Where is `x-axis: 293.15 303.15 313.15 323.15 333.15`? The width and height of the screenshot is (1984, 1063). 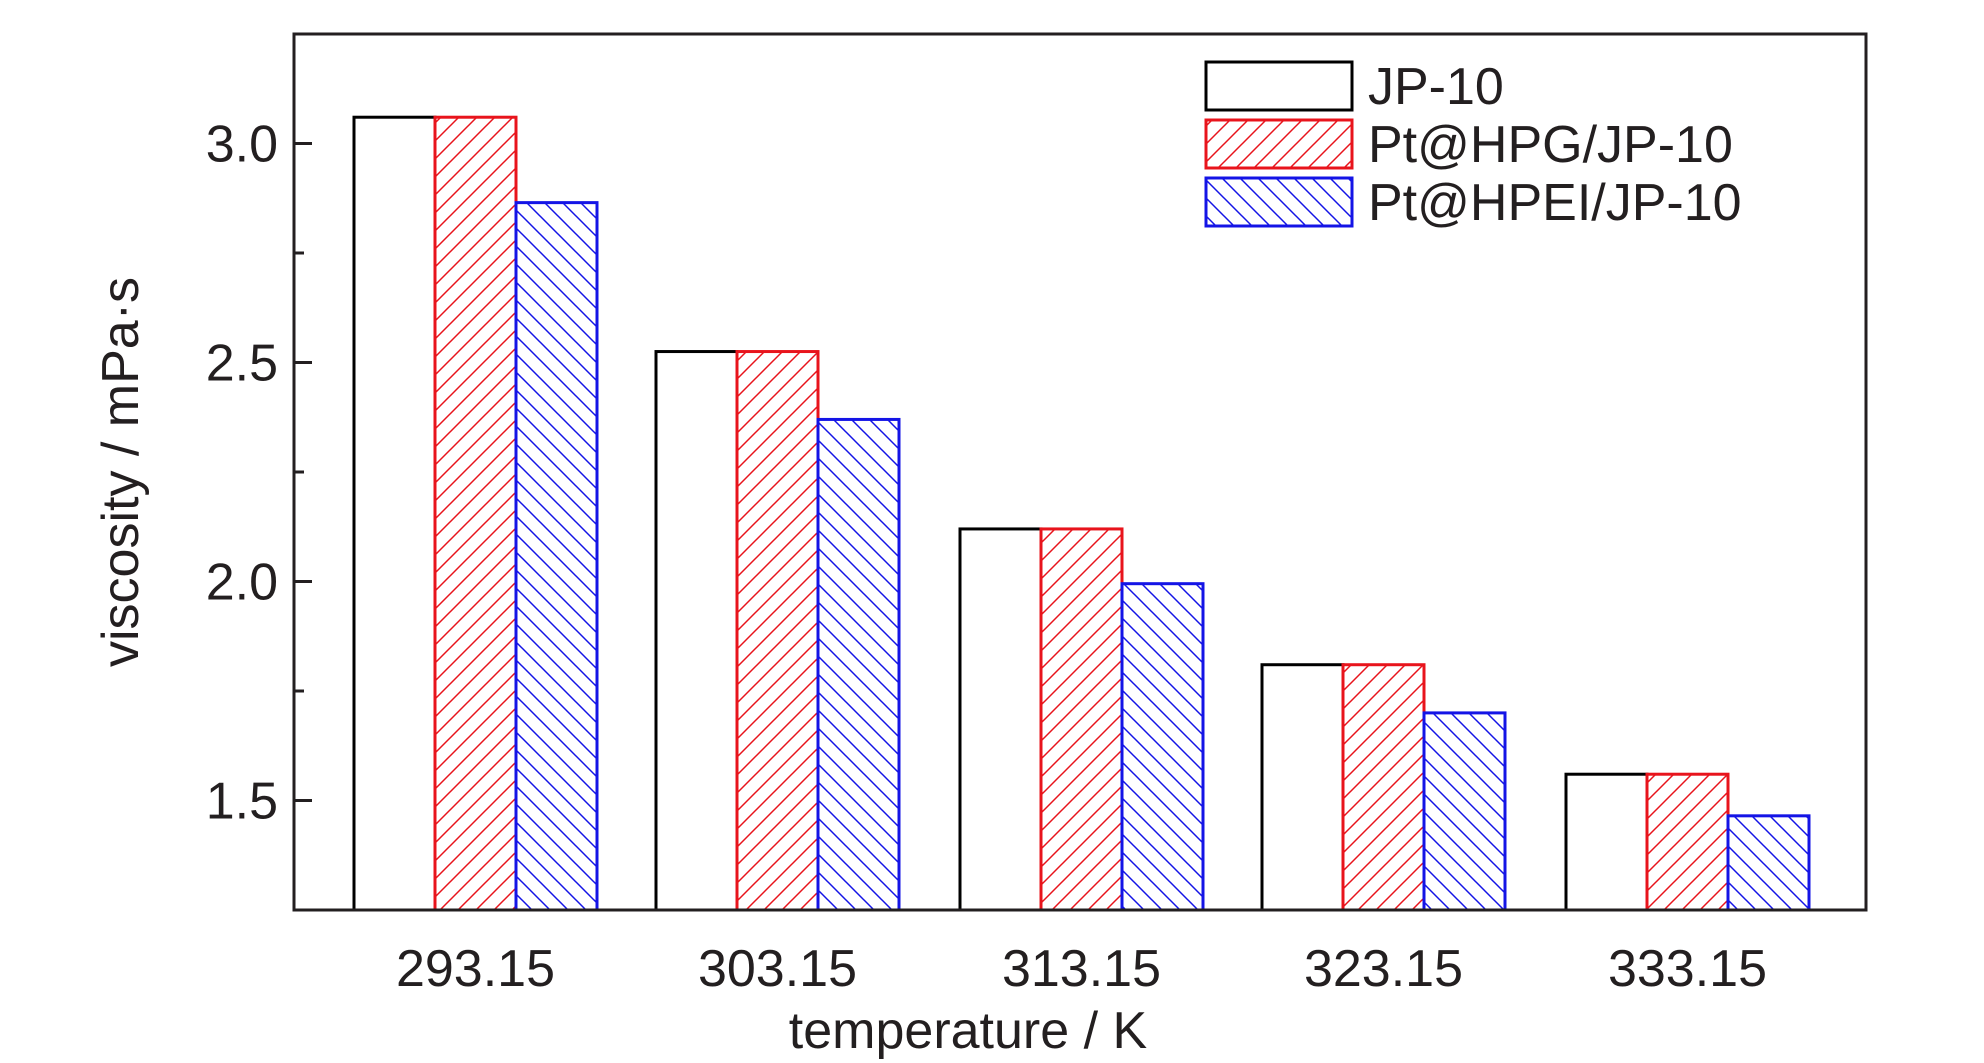
x-axis: 293.15 303.15 313.15 323.15 333.15 is located at coordinates (1081, 969).